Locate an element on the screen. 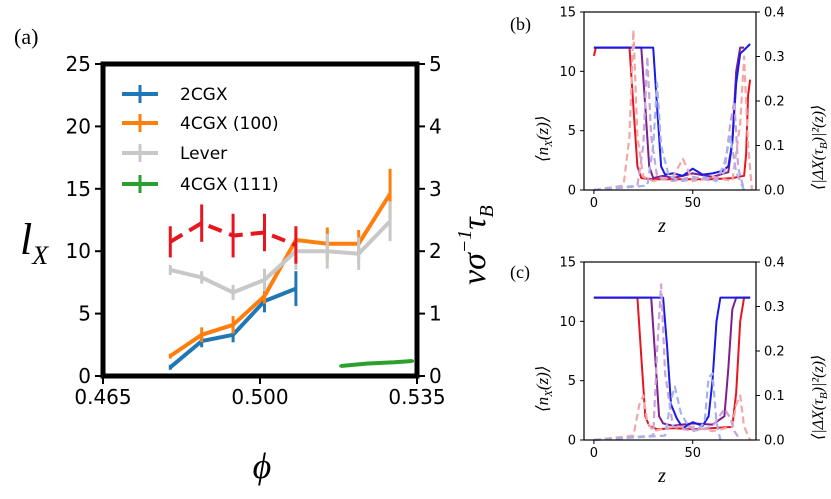  panel-a-ylabel-left: lX is located at coordinates (34, 242).